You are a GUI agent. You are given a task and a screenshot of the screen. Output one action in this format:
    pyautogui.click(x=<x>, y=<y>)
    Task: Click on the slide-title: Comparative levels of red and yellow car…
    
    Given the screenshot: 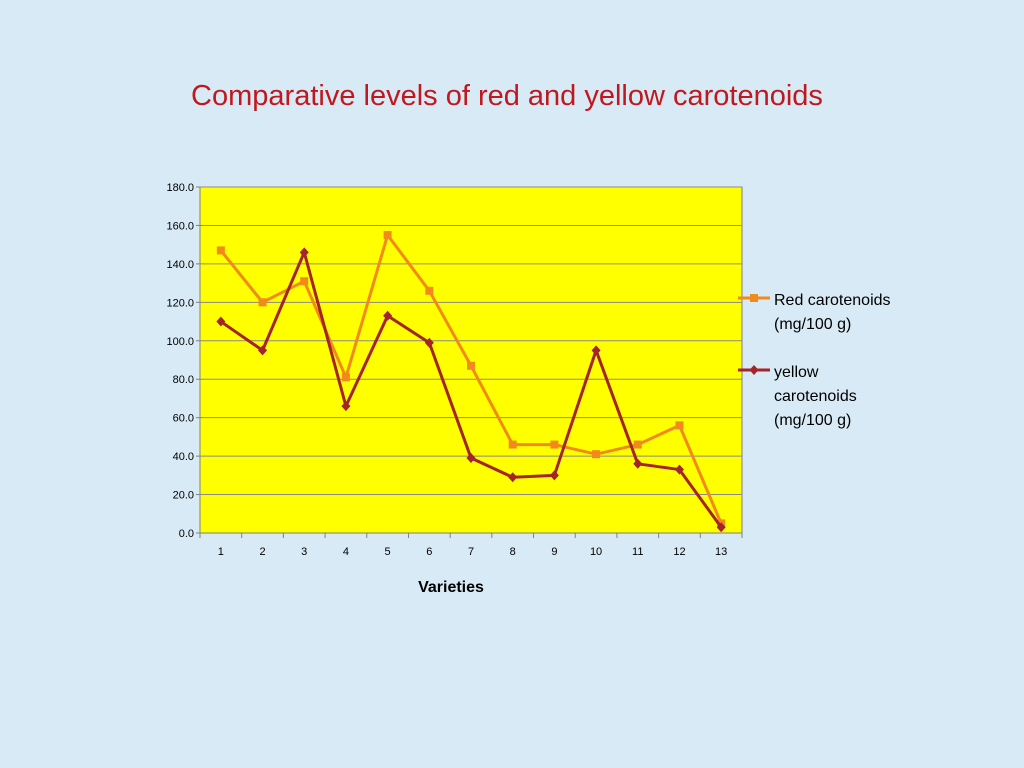 What is the action you would take?
    pyautogui.click(x=507, y=96)
    